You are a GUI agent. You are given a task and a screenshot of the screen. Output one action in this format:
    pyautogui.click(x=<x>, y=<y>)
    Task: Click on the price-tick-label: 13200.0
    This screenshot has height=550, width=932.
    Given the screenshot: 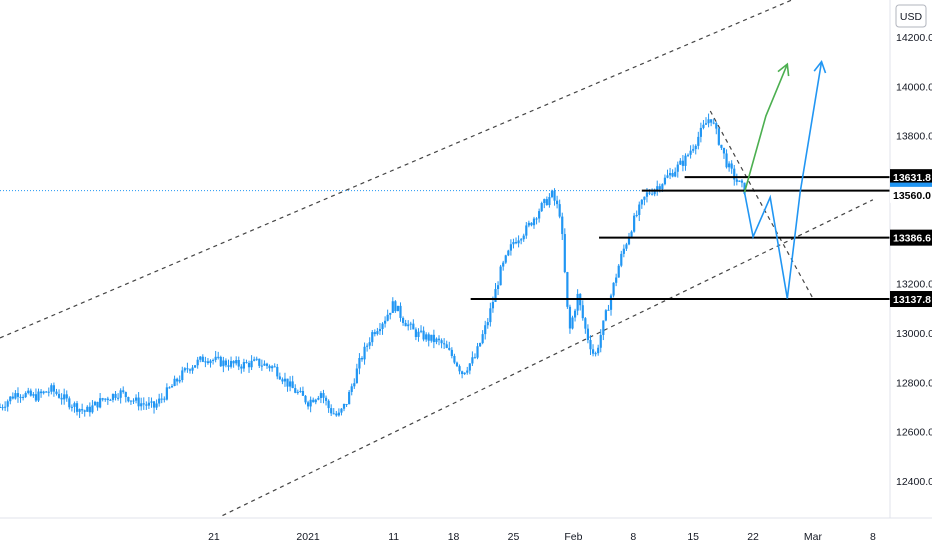 What is the action you would take?
    pyautogui.click(x=914, y=285)
    